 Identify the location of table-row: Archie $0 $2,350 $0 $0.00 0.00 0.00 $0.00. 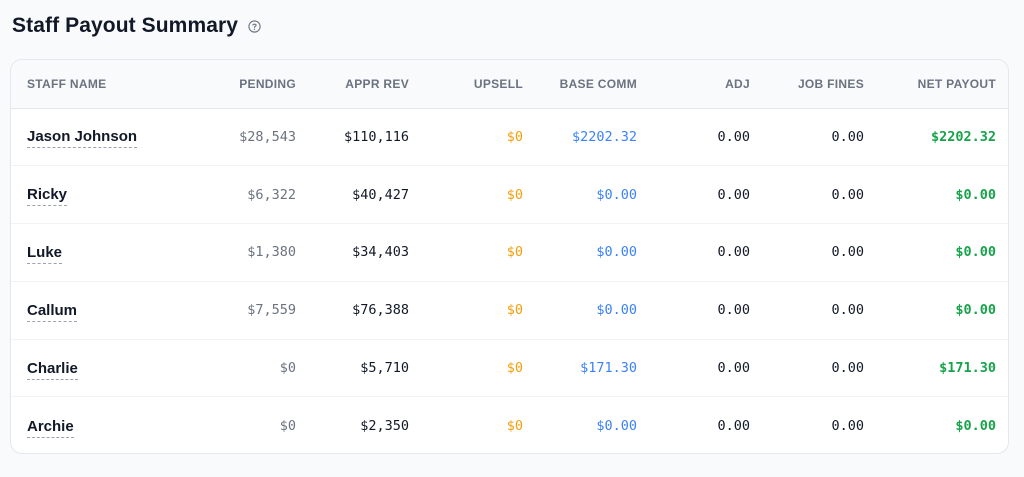
(509, 425).